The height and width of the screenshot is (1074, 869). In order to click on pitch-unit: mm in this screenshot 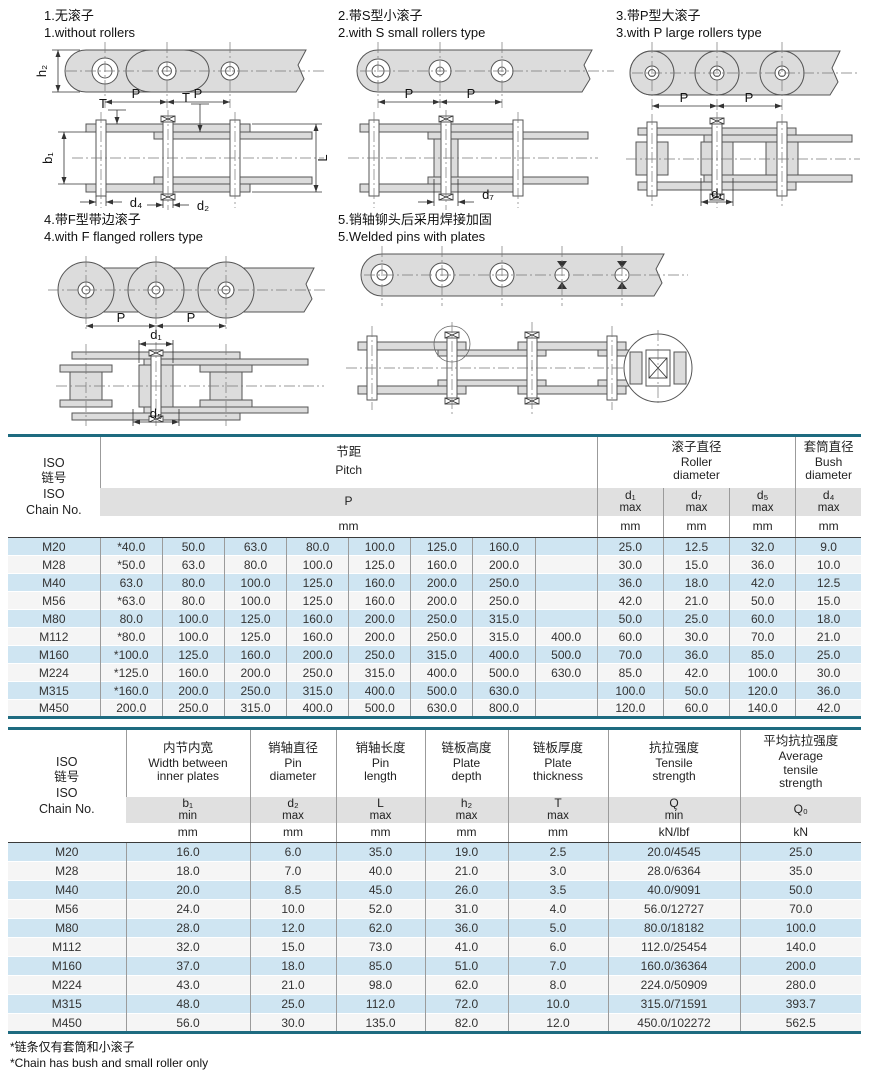, I will do `click(349, 526)`.